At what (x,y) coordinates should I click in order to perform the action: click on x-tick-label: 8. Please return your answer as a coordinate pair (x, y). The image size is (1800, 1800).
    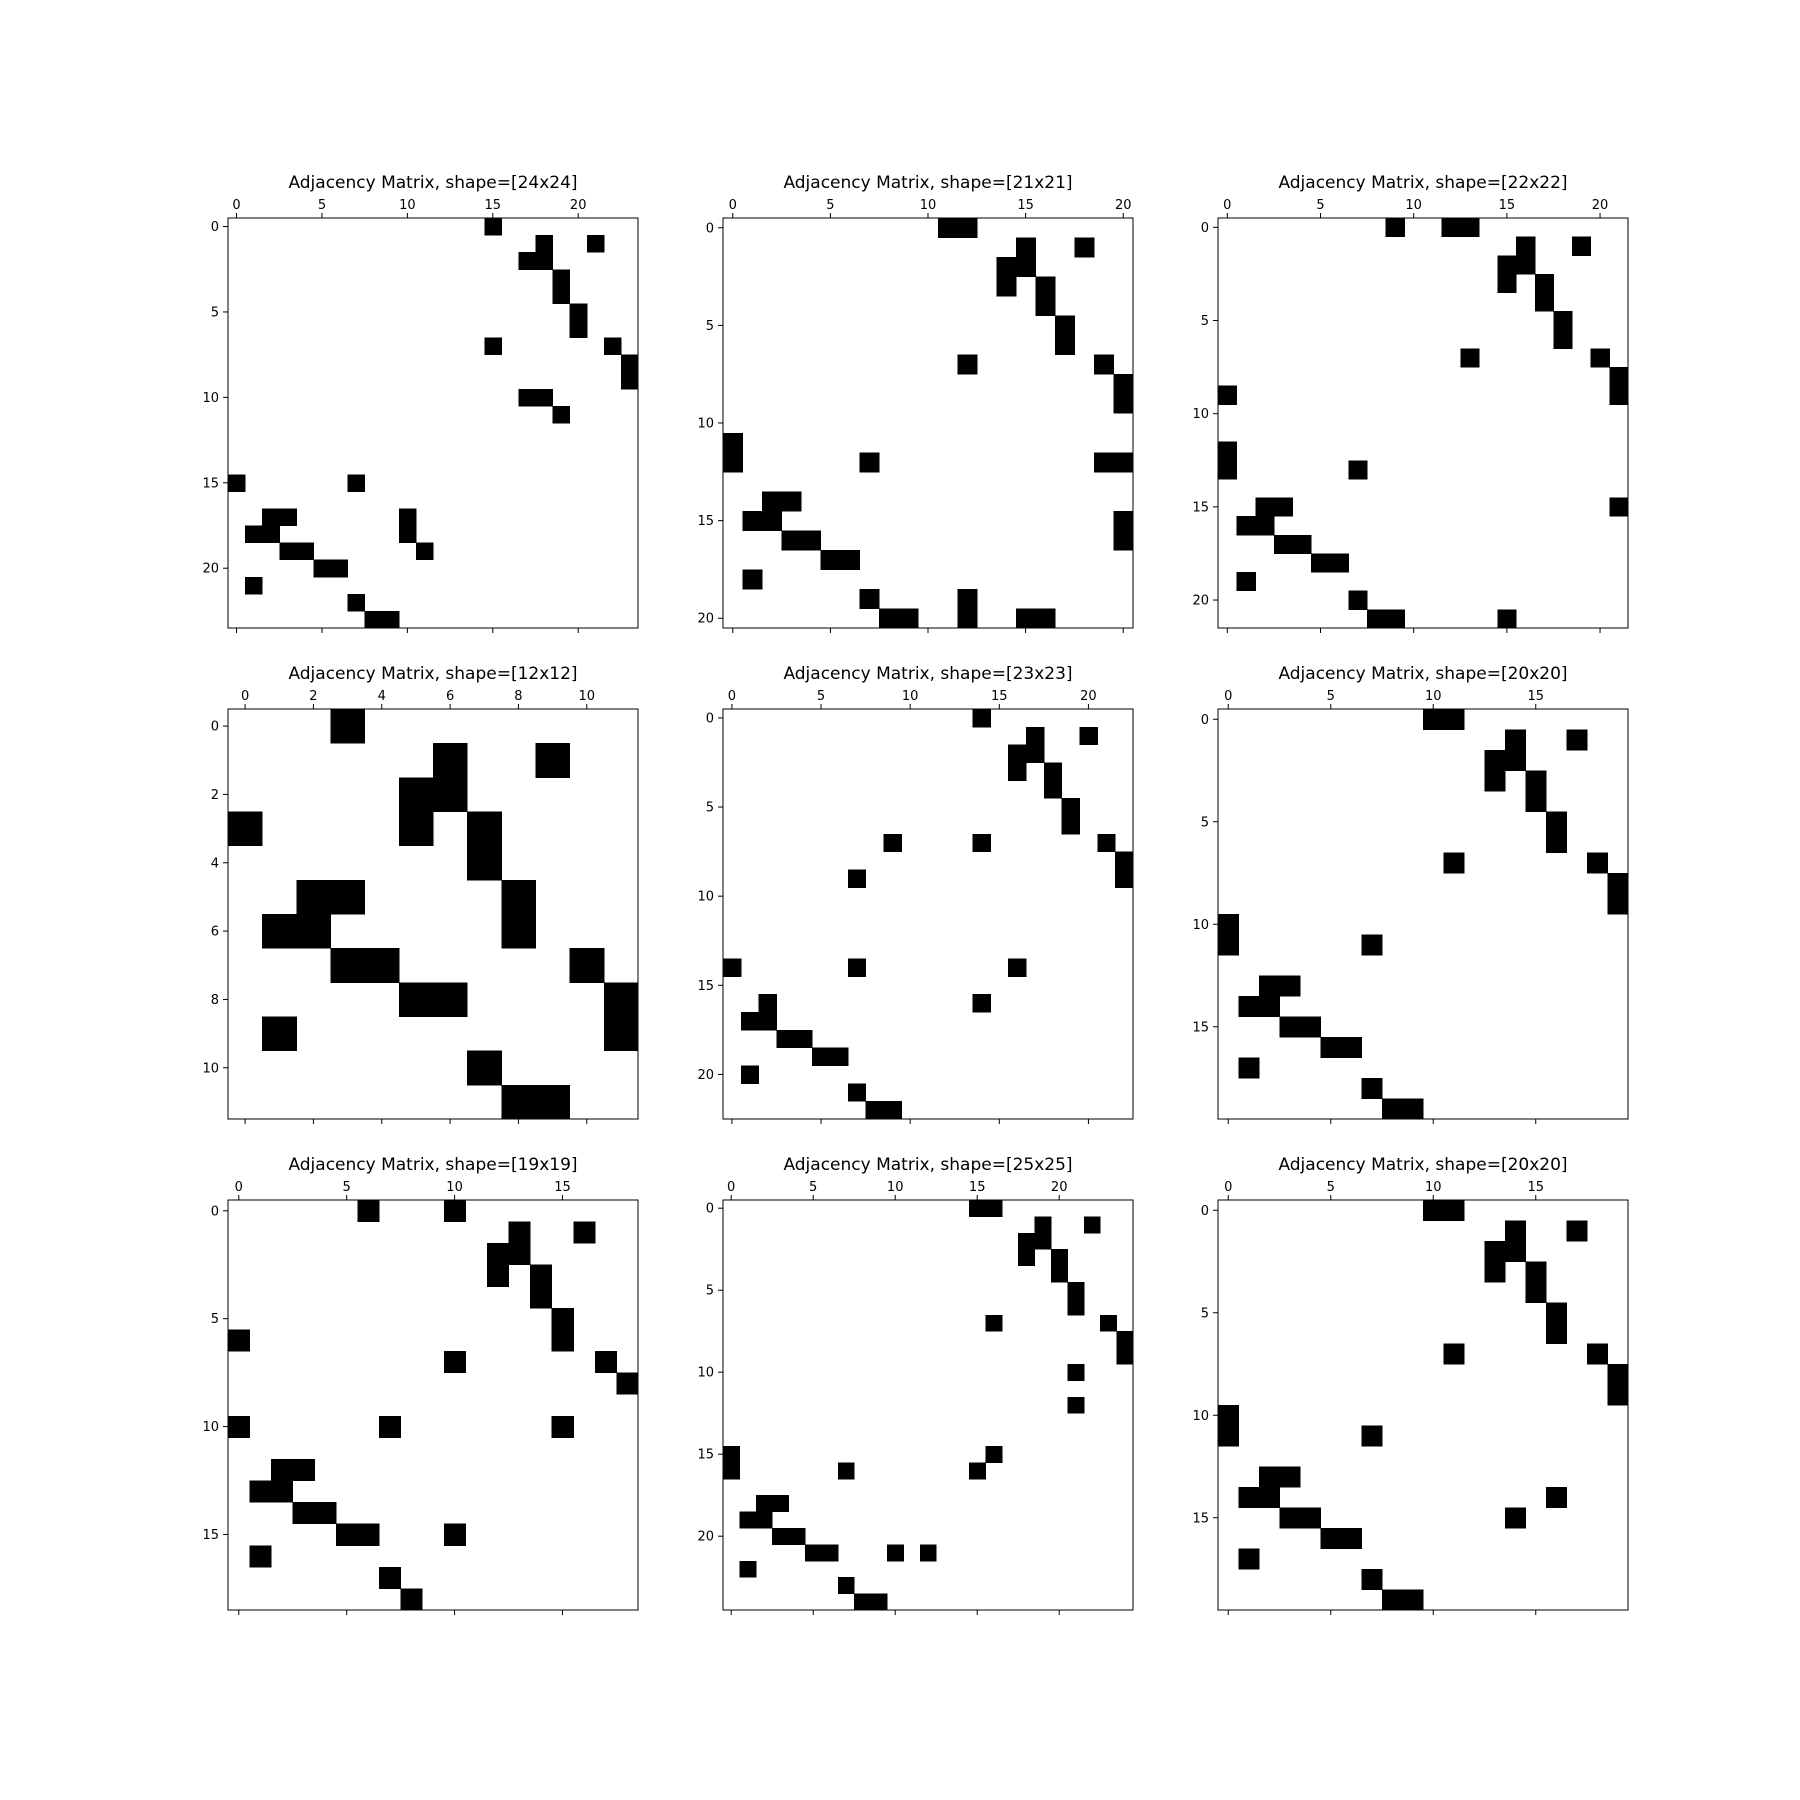
    Looking at the image, I should click on (518, 696).